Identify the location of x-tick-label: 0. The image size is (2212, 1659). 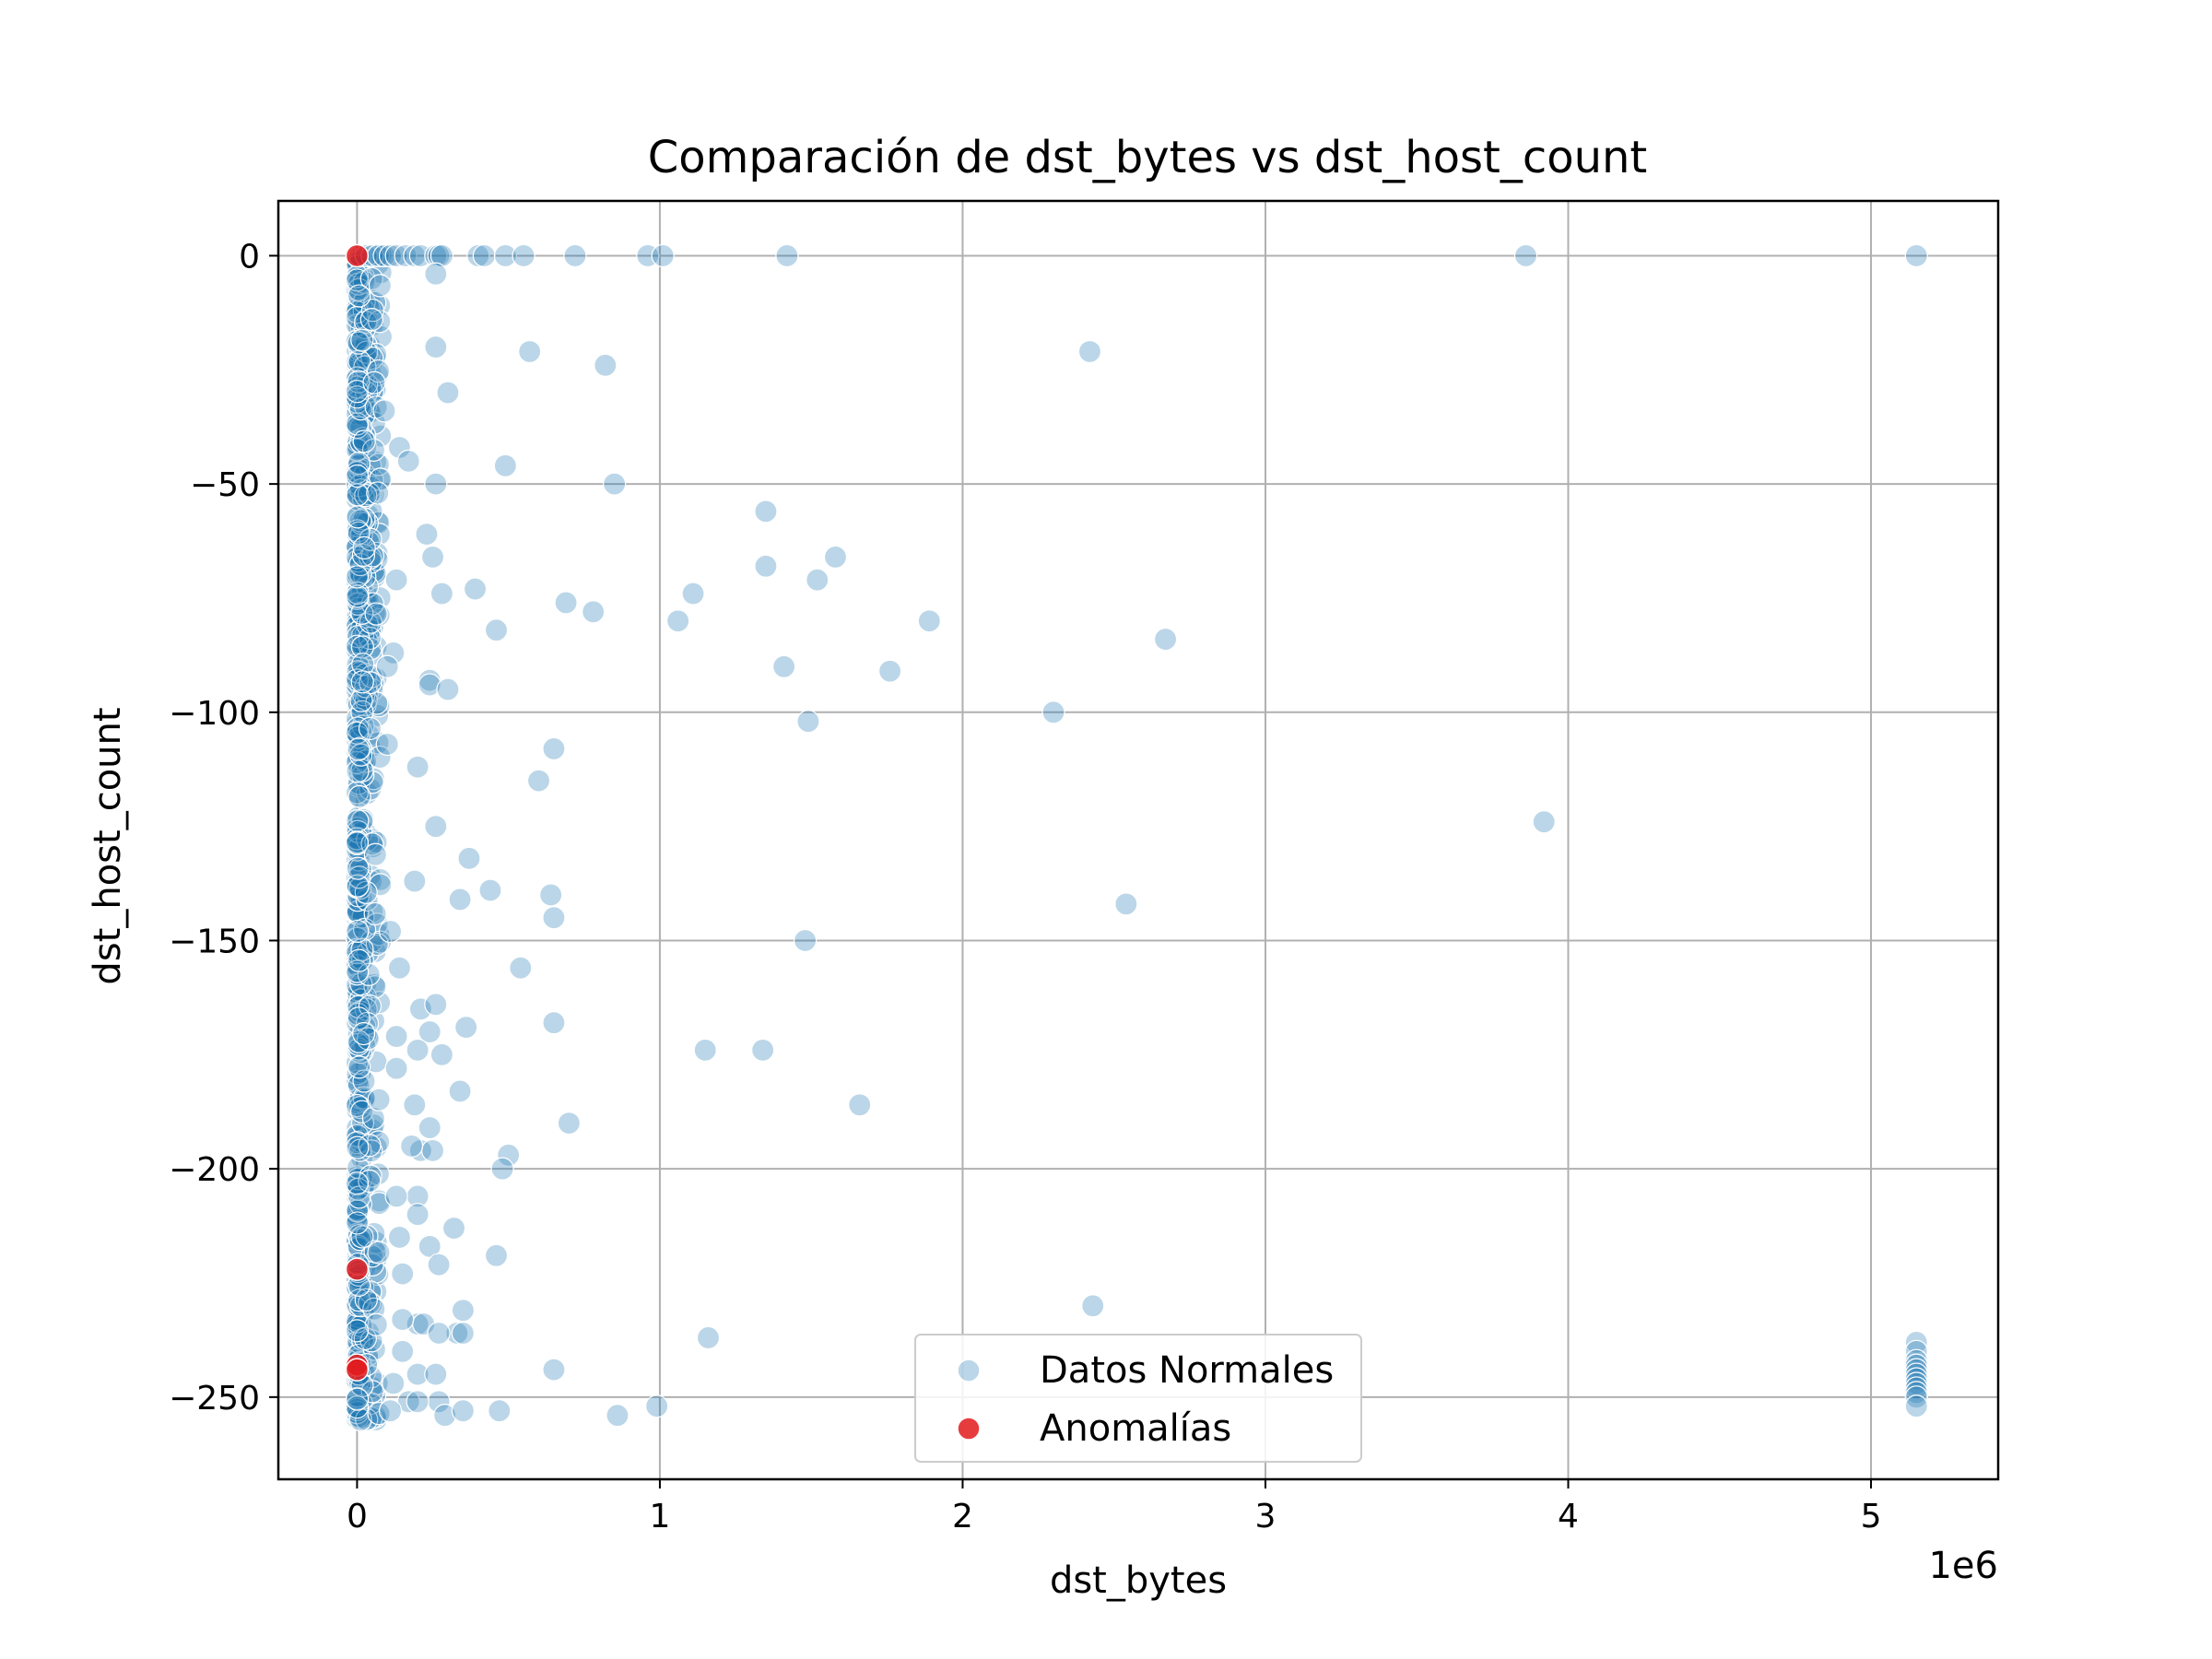
(357, 1516).